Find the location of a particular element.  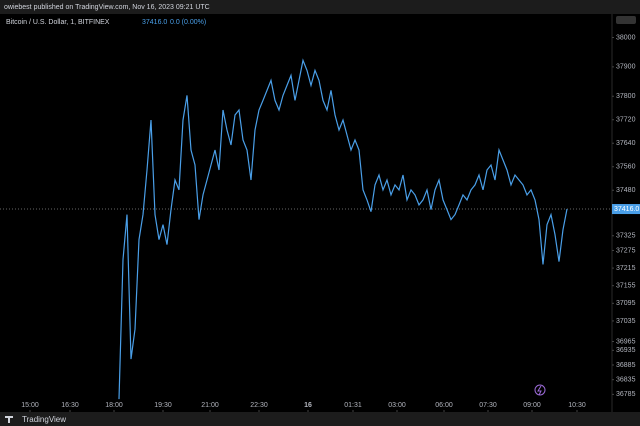

last-price-box is located at coordinates (626, 209).